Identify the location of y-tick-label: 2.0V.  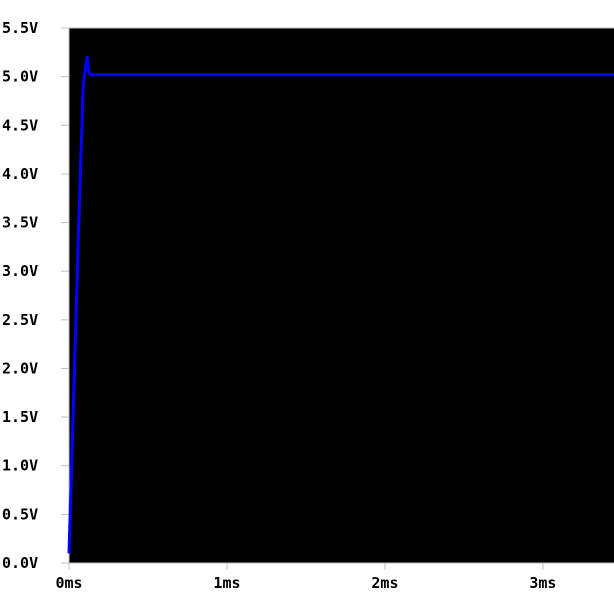
(20, 368).